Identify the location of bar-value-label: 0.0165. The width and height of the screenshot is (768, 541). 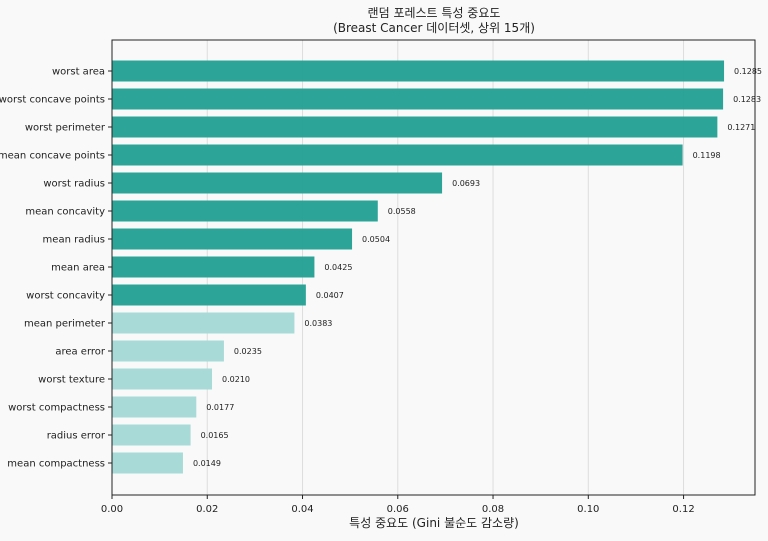
(215, 435).